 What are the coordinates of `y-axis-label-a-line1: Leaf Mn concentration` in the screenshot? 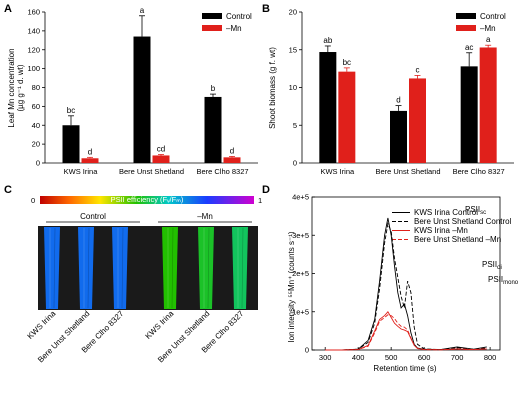 It's located at (11, 87).